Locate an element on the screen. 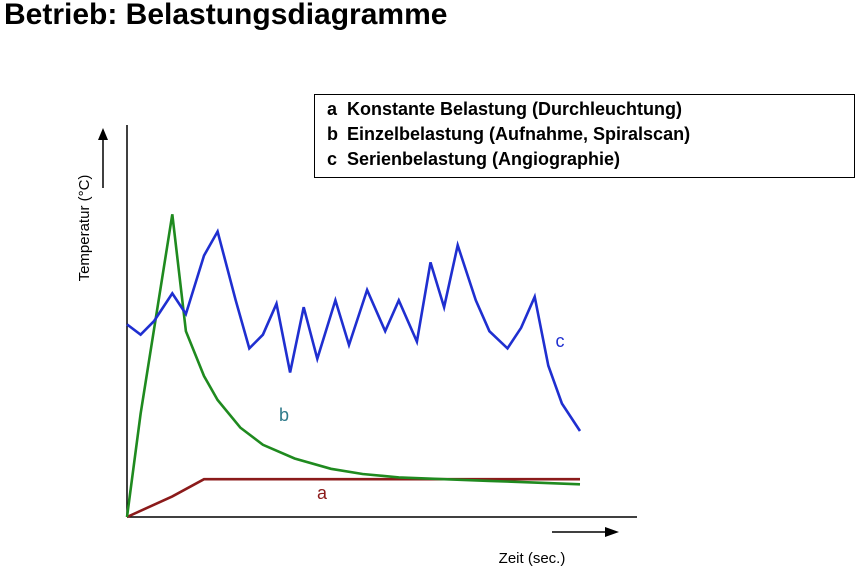  legend-key-a: a is located at coordinates (332, 109).